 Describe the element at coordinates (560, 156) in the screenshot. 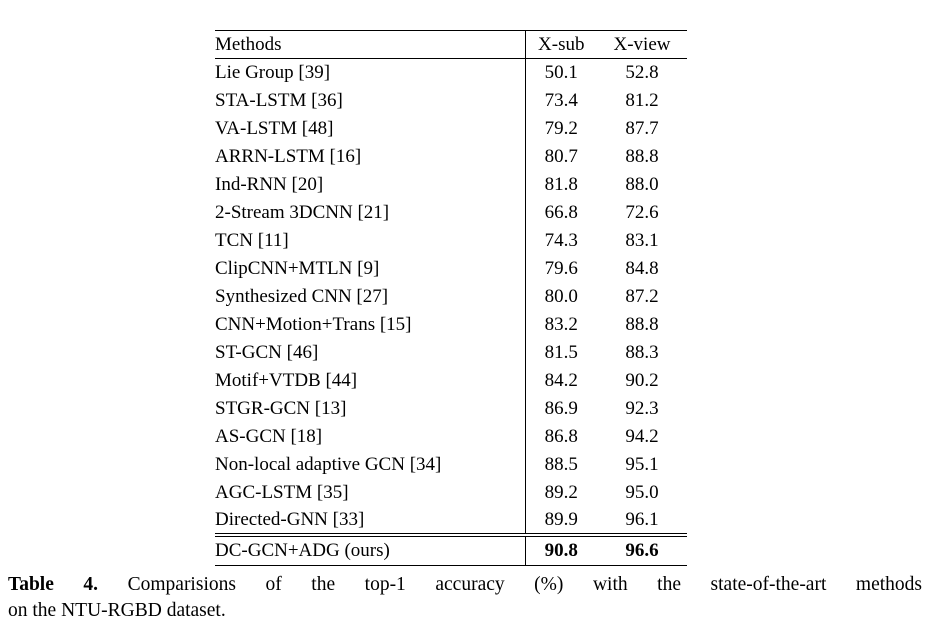

I see `xsub-cell: 80.7` at that location.